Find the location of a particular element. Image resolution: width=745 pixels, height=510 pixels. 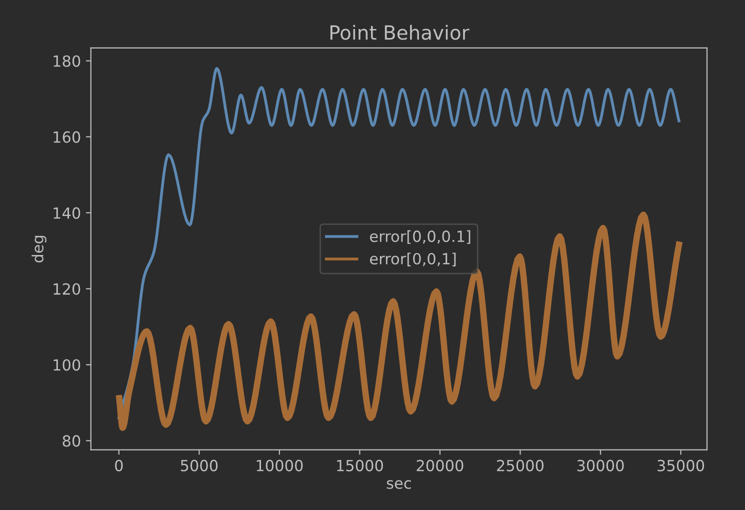

y-tick-label: 180 is located at coordinates (67, 61).